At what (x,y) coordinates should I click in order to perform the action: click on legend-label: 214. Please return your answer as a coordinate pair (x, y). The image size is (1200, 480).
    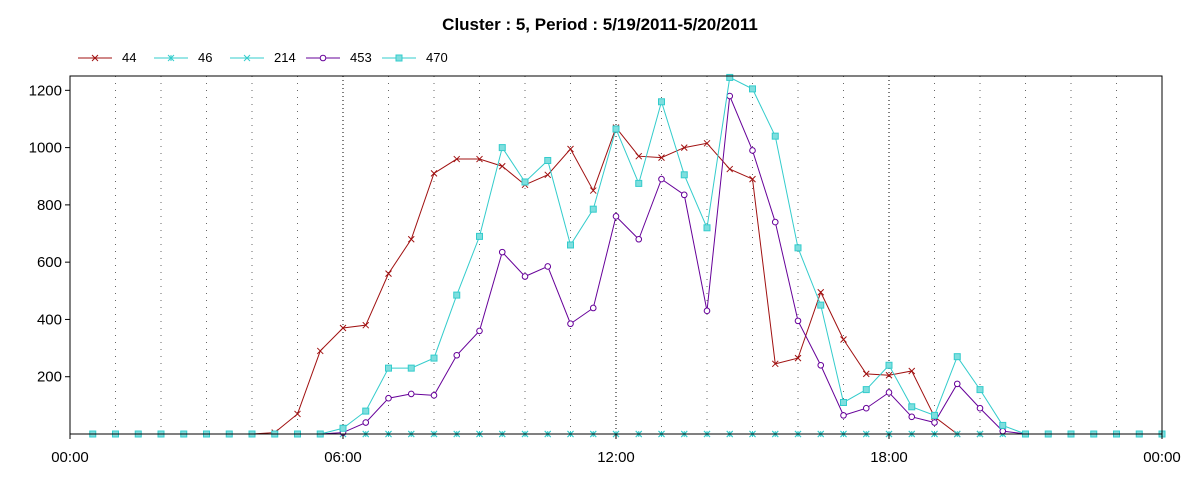
    Looking at the image, I should click on (285, 57).